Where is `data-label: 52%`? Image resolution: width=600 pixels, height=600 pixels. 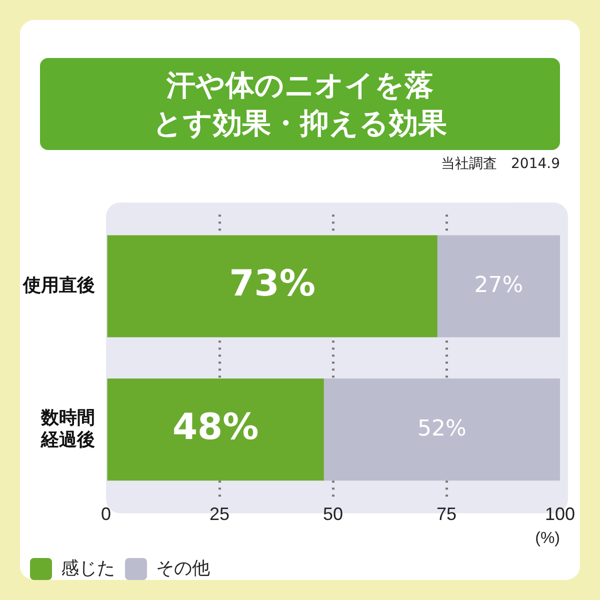
data-label: 52% is located at coordinates (442, 429).